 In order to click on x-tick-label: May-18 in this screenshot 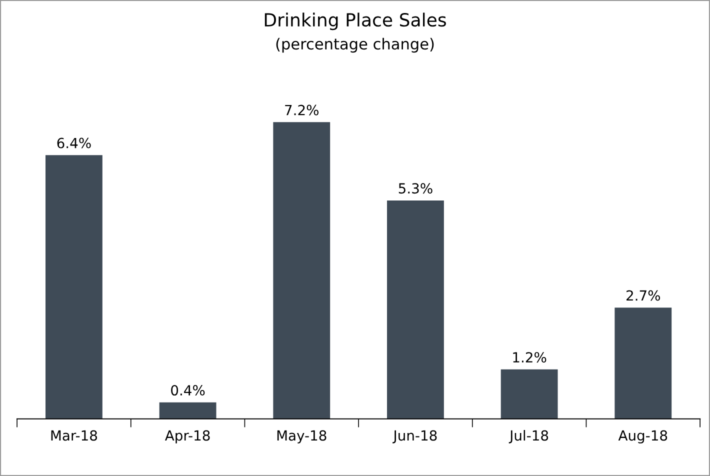, I will do `click(301, 437)`.